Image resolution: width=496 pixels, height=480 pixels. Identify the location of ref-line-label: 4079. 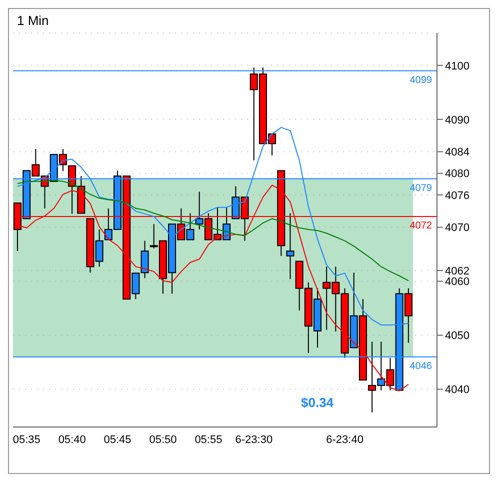
(421, 188).